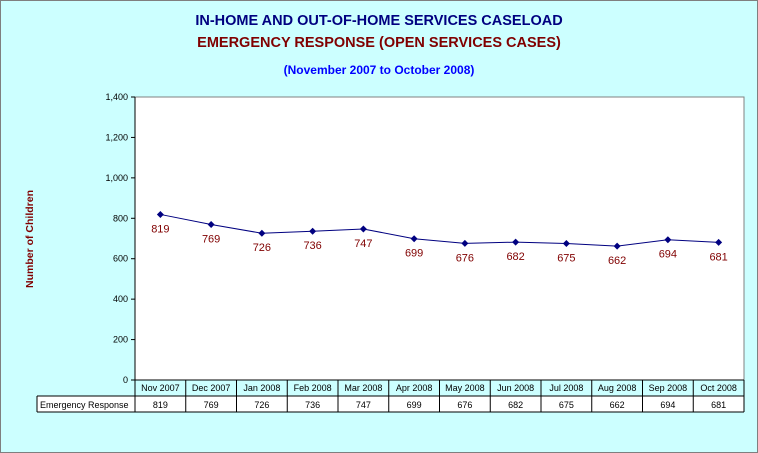  What do you see at coordinates (116, 178) in the screenshot?
I see `y-tick-label: 1,000` at bounding box center [116, 178].